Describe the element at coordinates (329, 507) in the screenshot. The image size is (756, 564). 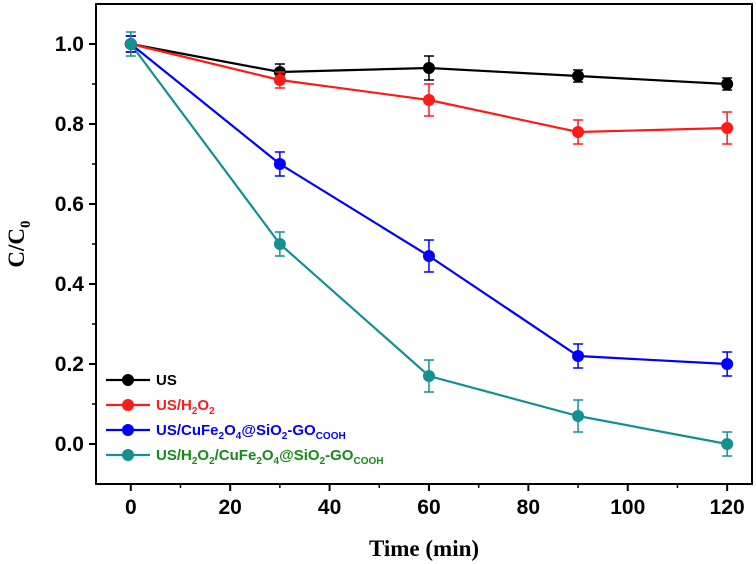
I see `x-tick-label: 40` at that location.